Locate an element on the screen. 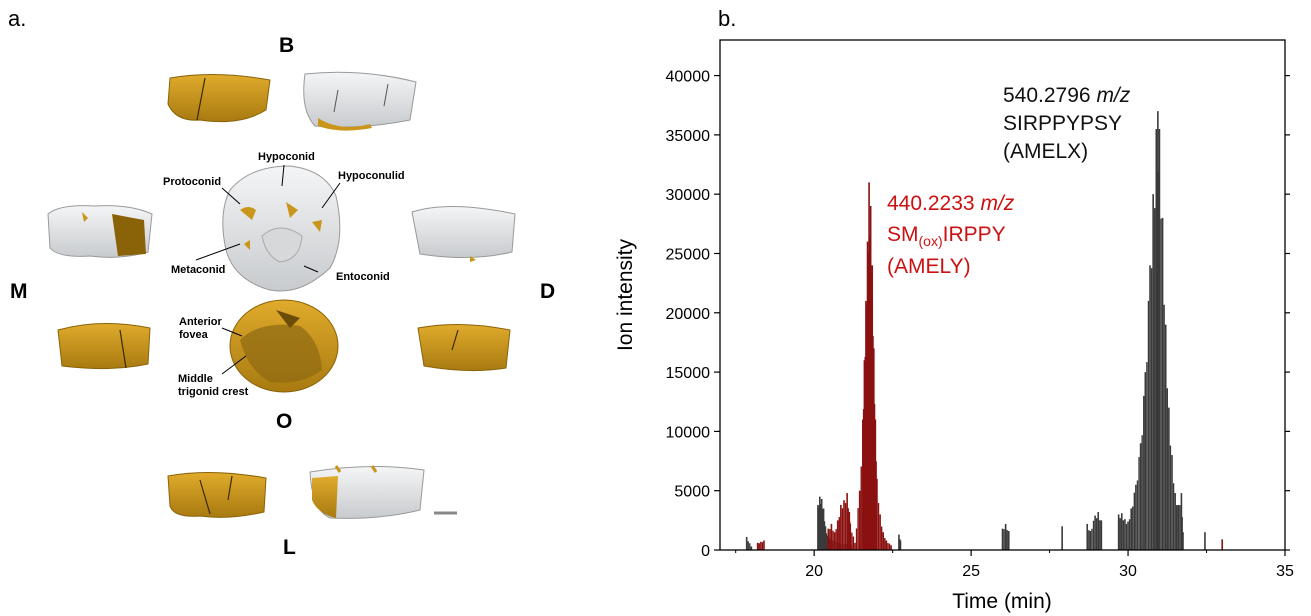 This screenshot has height=616, width=1311. orientation-lingual: L is located at coordinates (289, 547).